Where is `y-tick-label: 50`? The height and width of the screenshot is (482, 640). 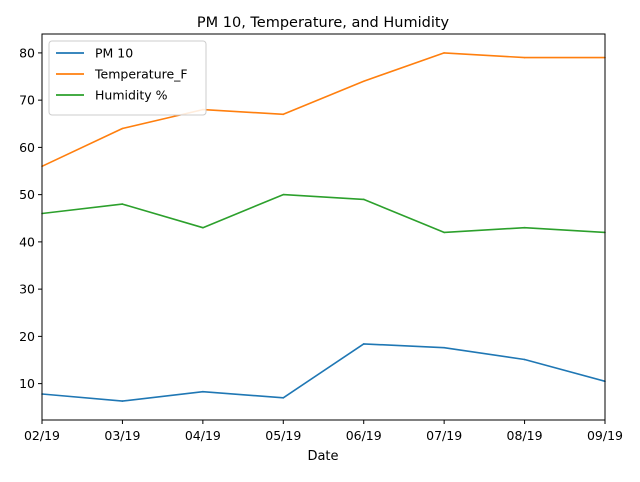 y-tick-label: 50 is located at coordinates (27, 194).